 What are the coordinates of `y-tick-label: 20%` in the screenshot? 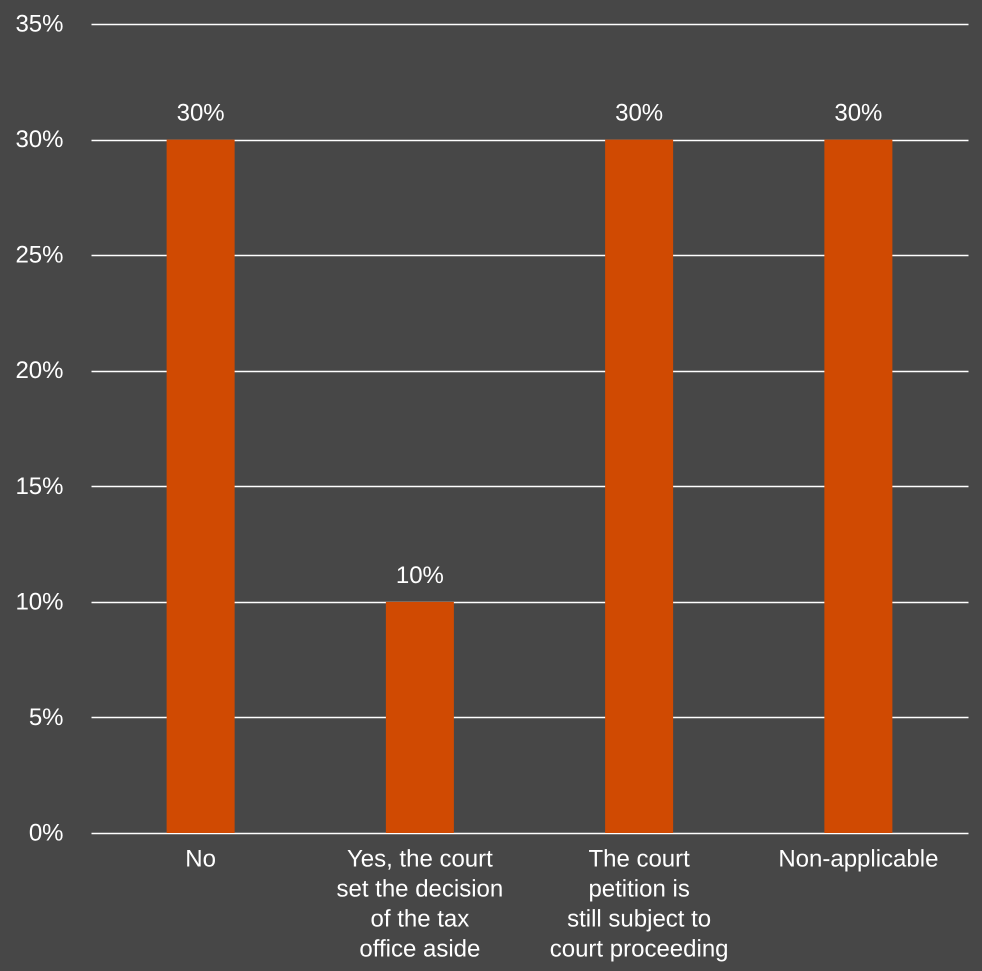 It's located at (39, 370).